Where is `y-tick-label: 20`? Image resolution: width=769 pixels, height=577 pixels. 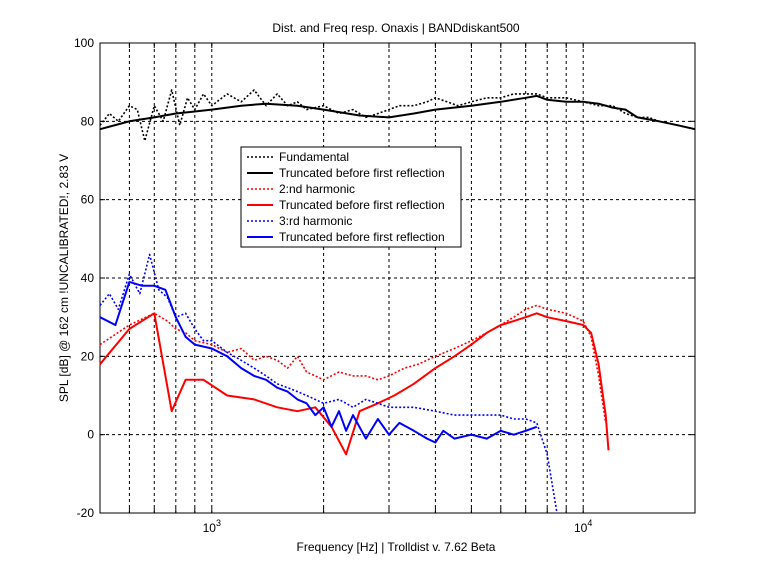
y-tick-label: 20 is located at coordinates (88, 356).